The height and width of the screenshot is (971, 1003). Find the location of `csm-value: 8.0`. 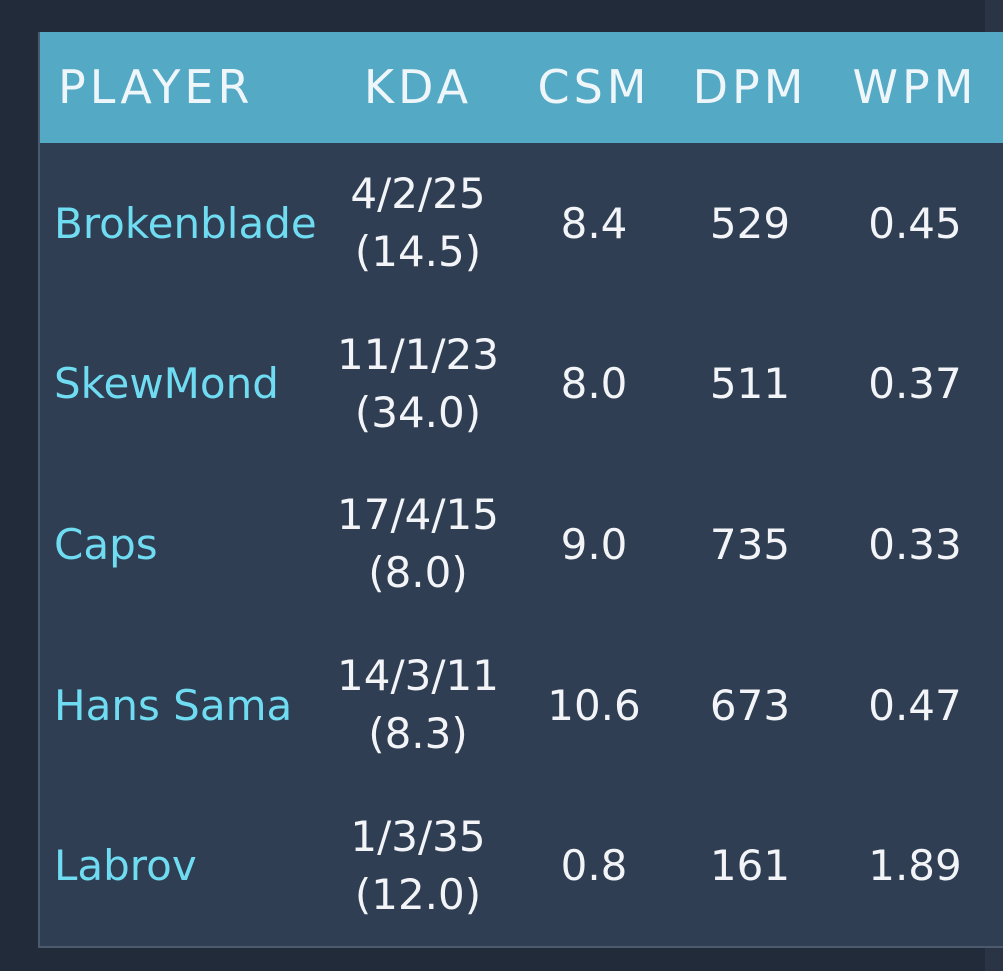

csm-value: 8.0 is located at coordinates (594, 384).